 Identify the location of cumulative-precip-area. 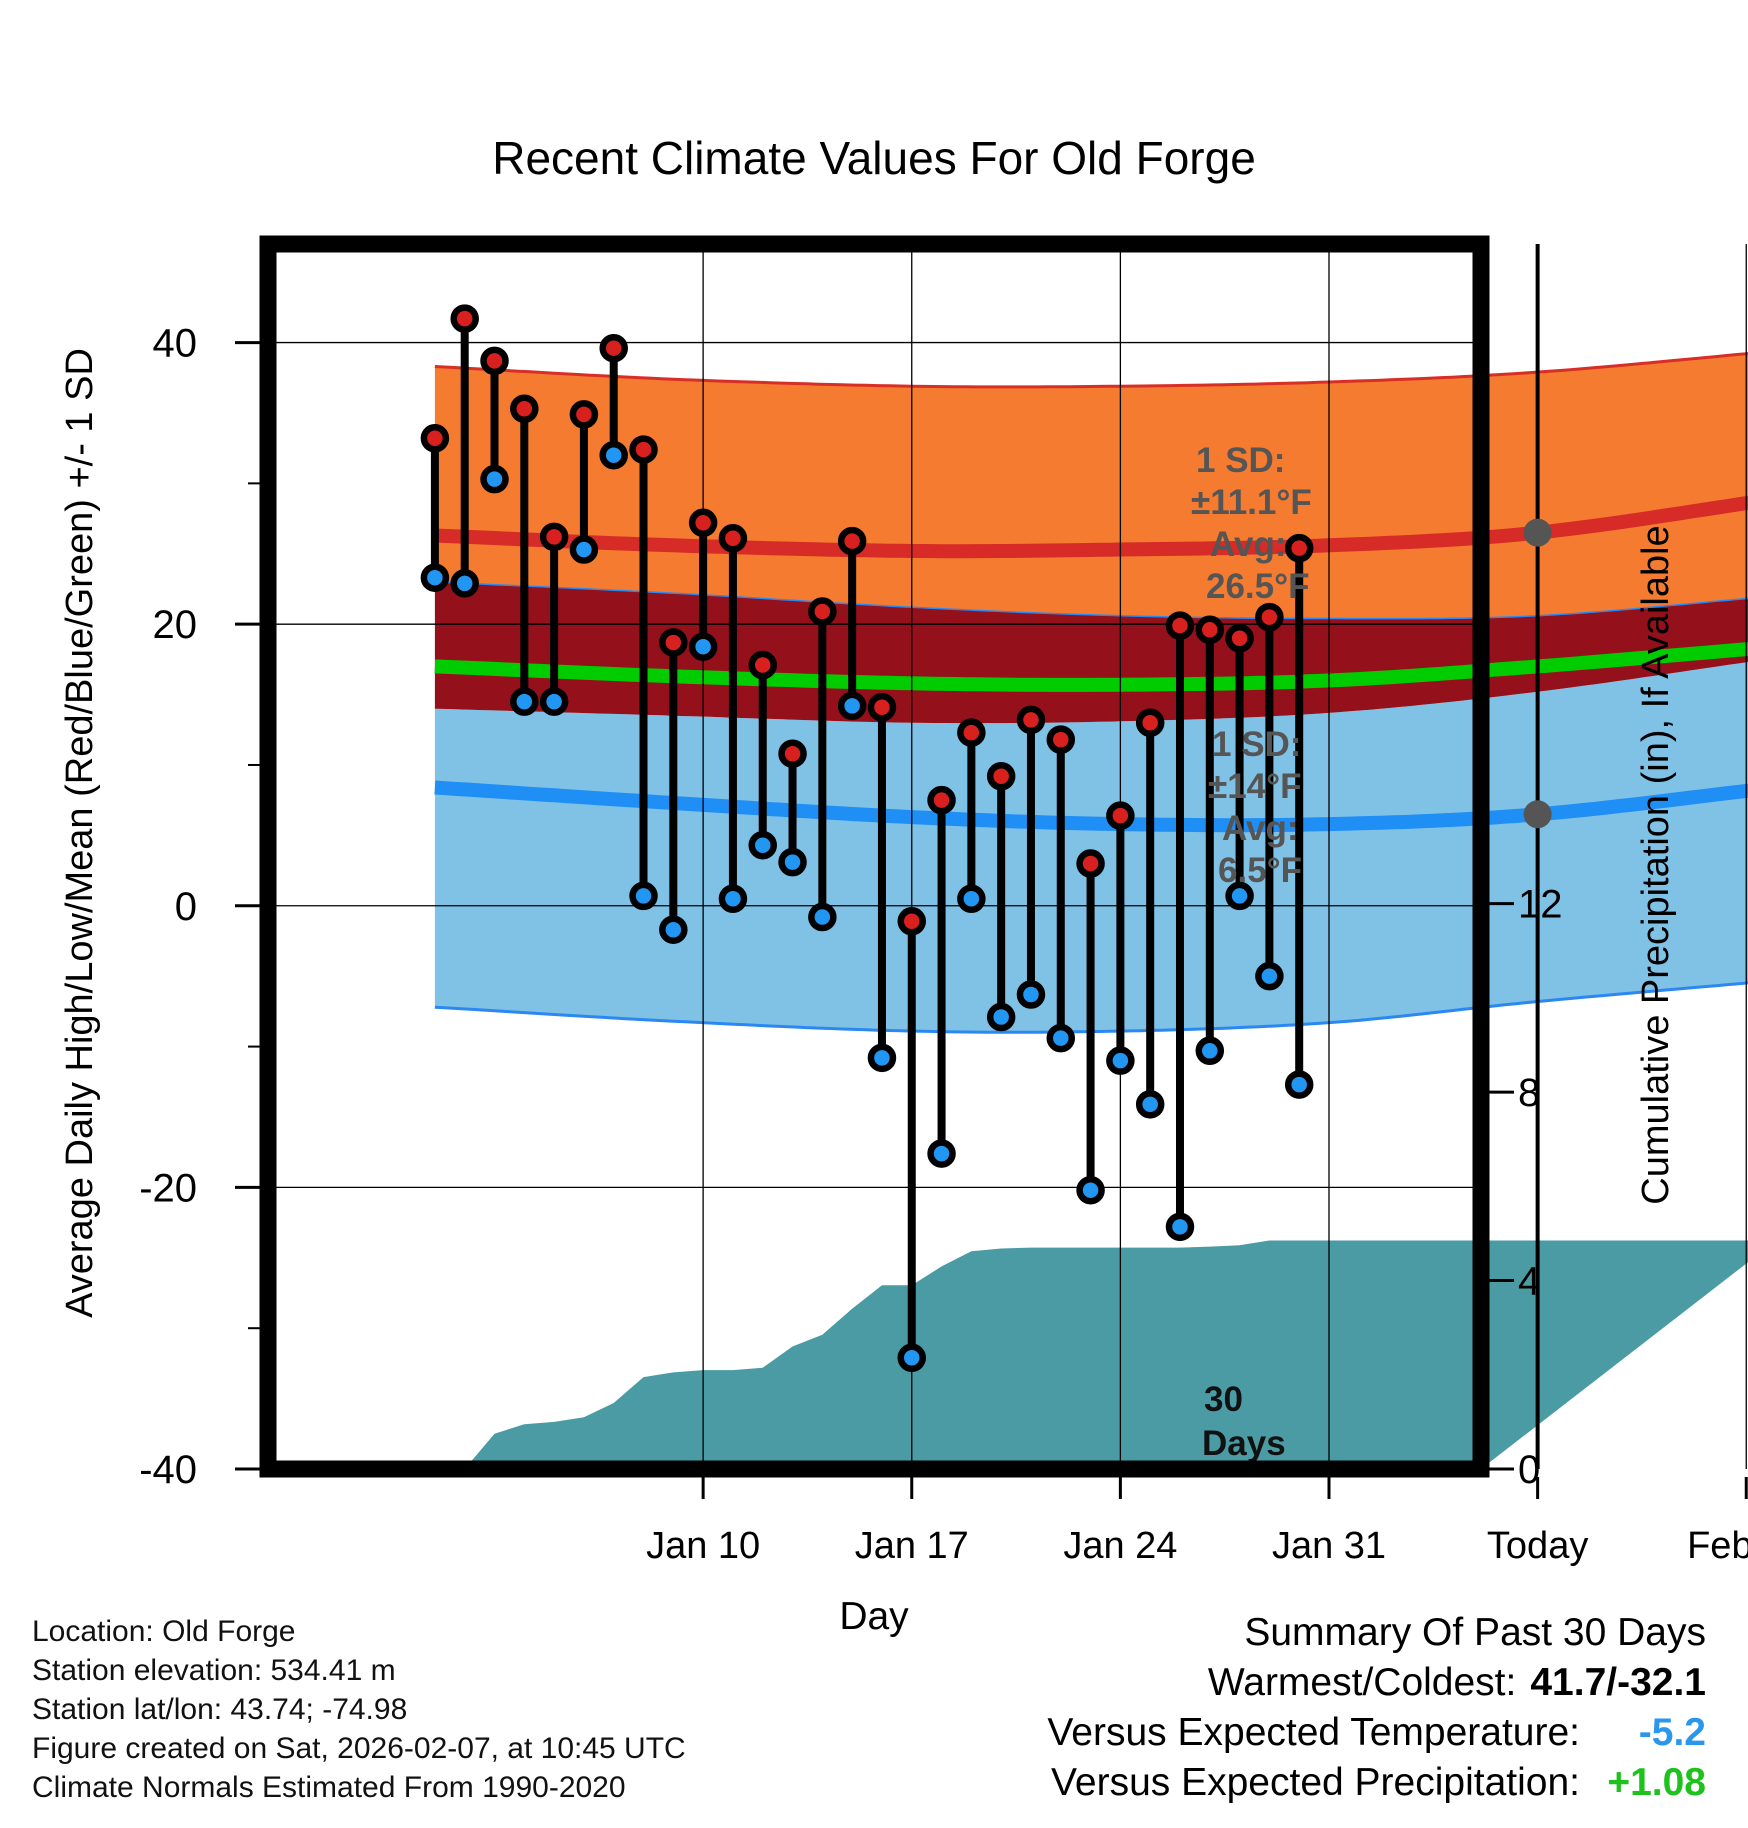
(1106, 1354).